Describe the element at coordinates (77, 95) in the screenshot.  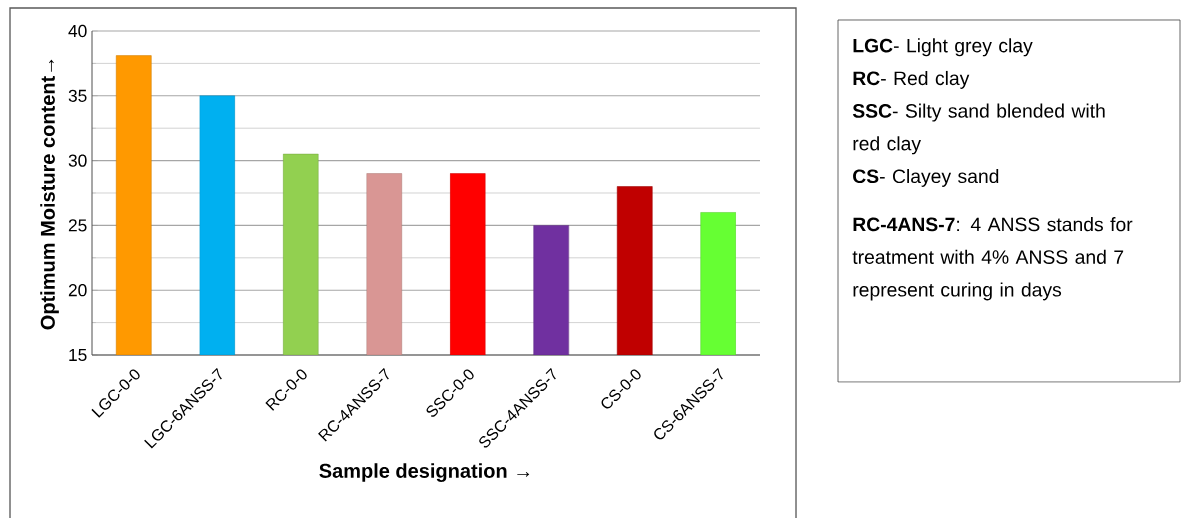
I see `y-tick-label: 35` at that location.